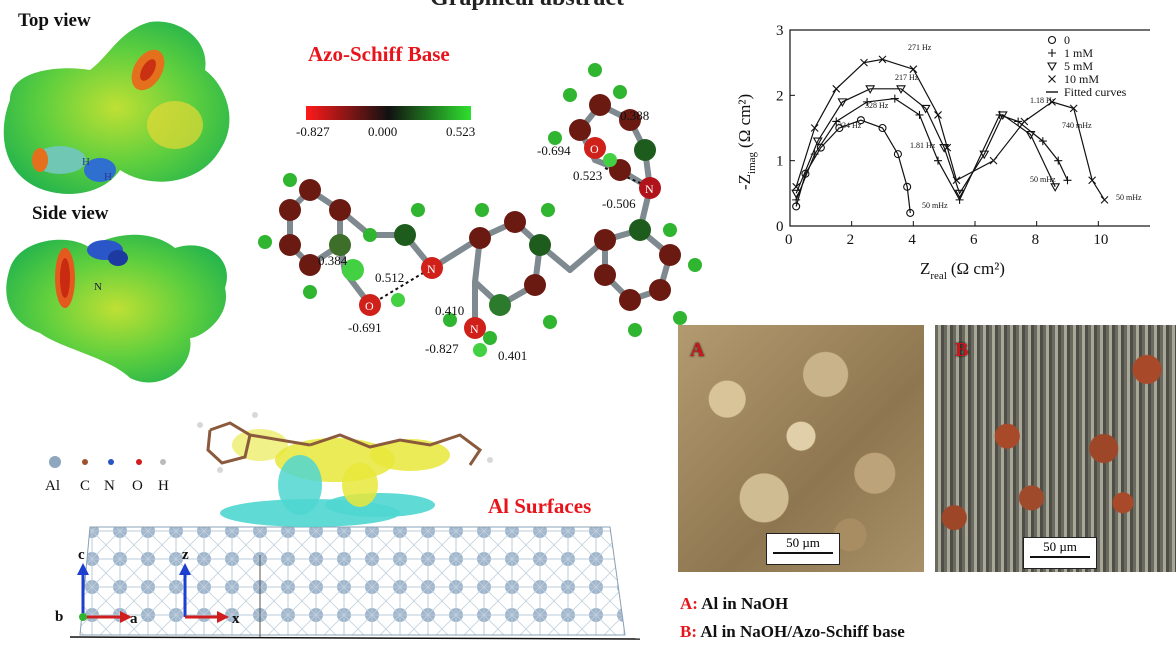 The width and height of the screenshot is (1176, 648). Describe the element at coordinates (912, 240) in the screenshot. I see `x-tick-label-2: 4` at that location.